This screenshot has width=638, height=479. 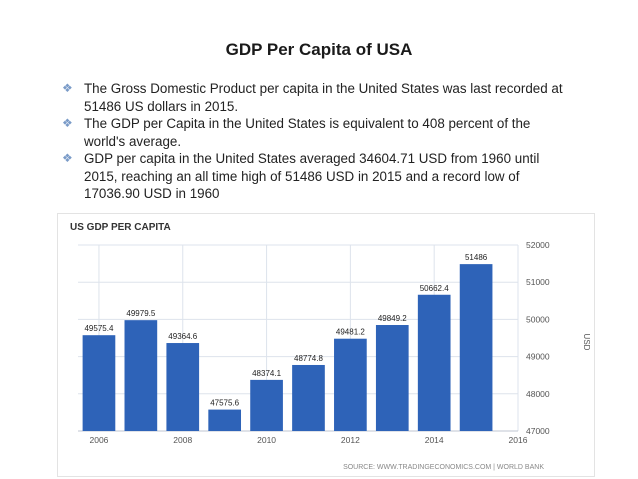 What do you see at coordinates (140, 313) in the screenshot?
I see `value-label-2007: 49979.5` at bounding box center [140, 313].